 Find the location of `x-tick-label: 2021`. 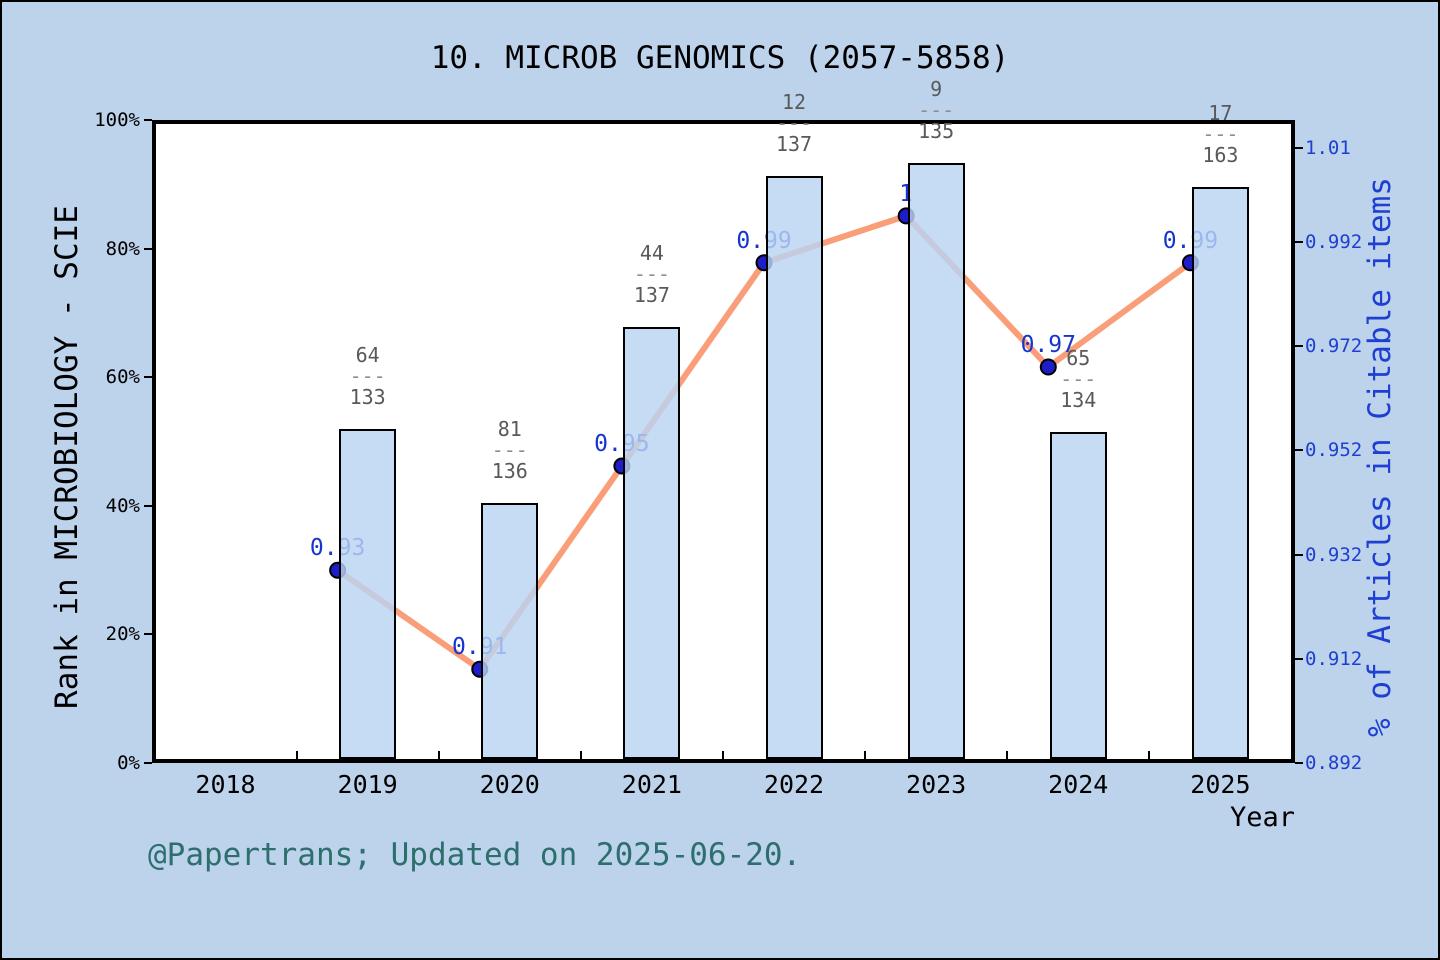

x-tick-label: 2021 is located at coordinates (651, 784).